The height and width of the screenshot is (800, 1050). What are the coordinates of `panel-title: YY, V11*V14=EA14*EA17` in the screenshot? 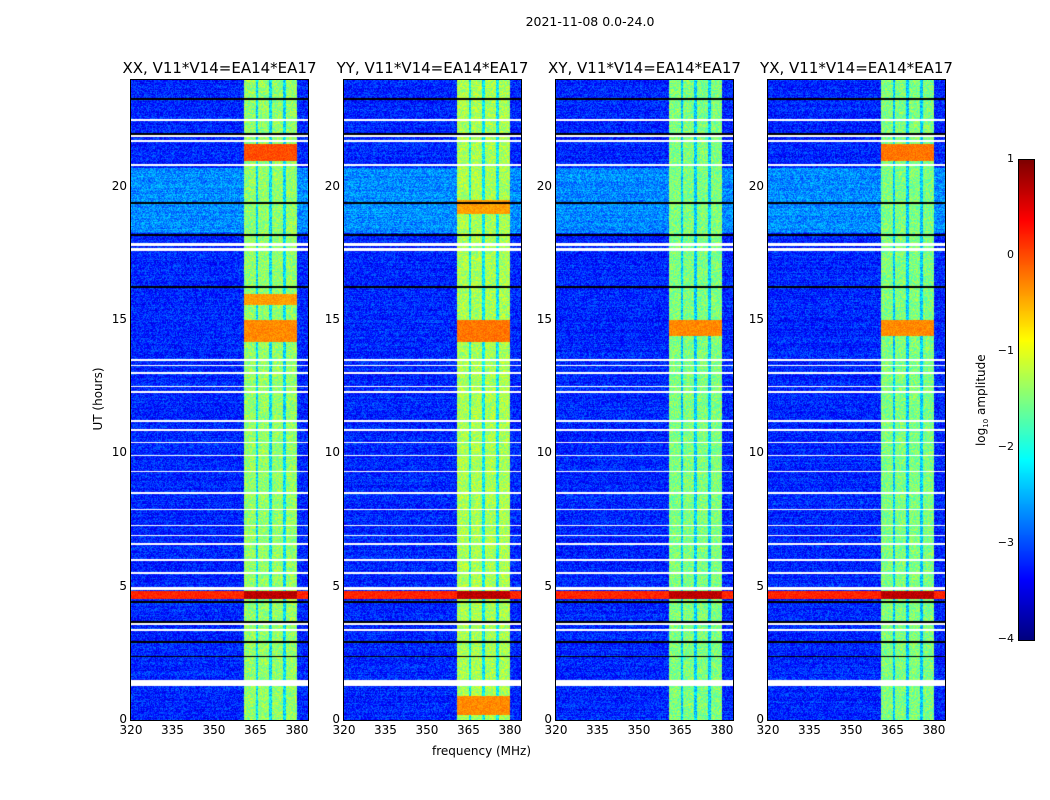 It's located at (432, 68).